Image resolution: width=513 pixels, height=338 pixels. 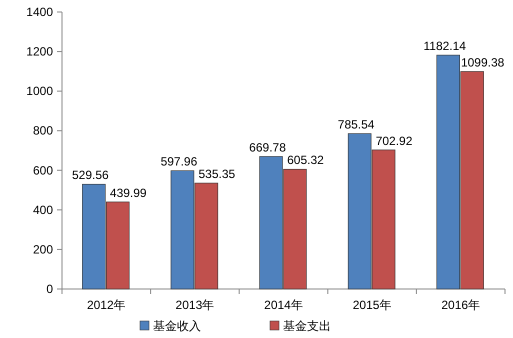 I want to click on x-tick-label: 2014年, so click(x=283, y=305).